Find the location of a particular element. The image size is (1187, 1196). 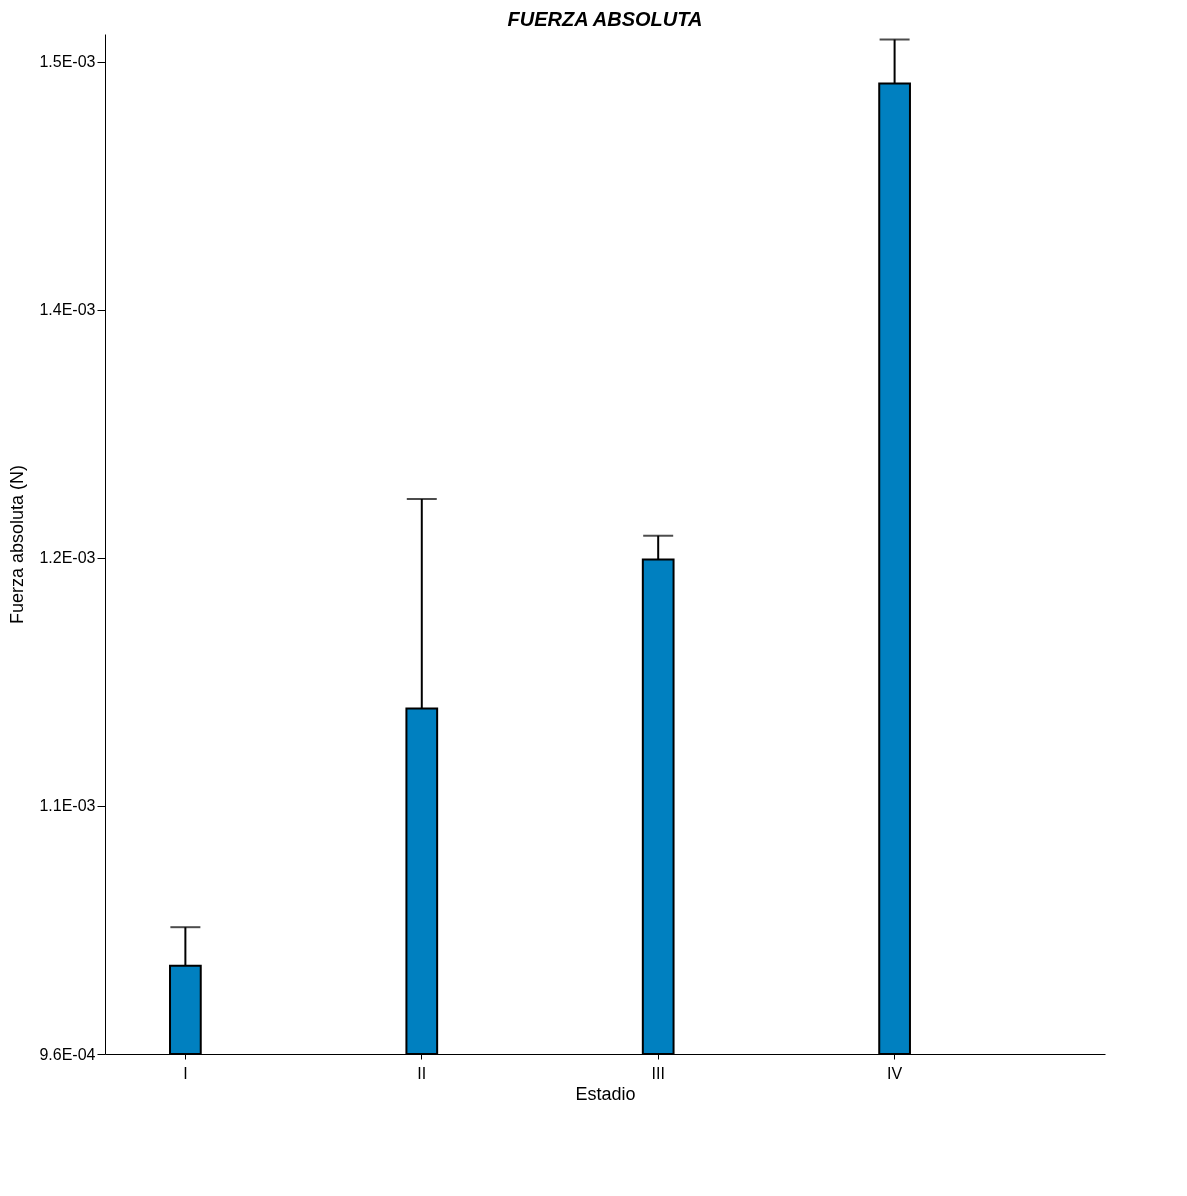

x-axis-title: Estadio is located at coordinates (605, 1093).